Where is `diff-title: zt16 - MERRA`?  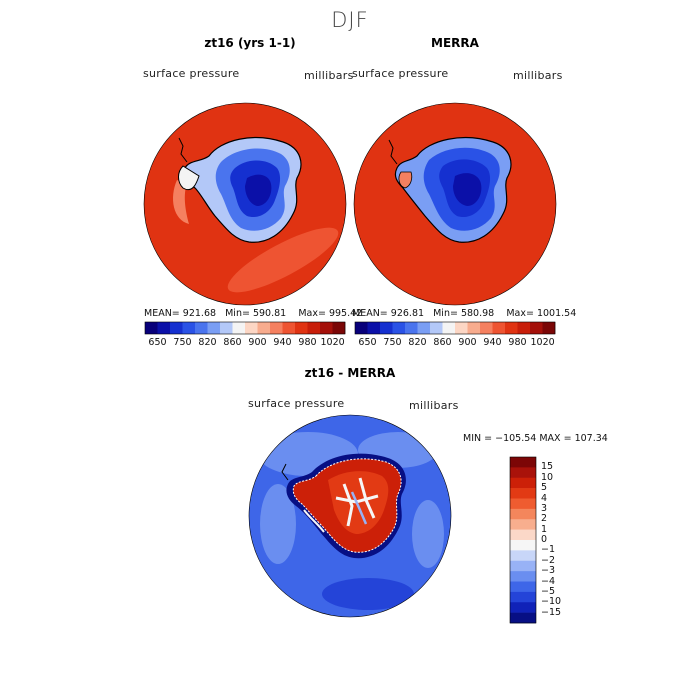 diff-title: zt16 - MERRA is located at coordinates (350, 373).